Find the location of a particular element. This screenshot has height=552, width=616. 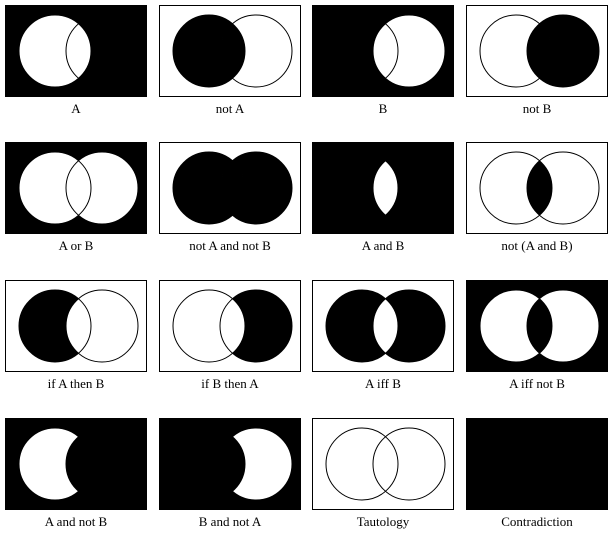

venn-diagram-not-a-and-not-b is located at coordinates (230, 188).